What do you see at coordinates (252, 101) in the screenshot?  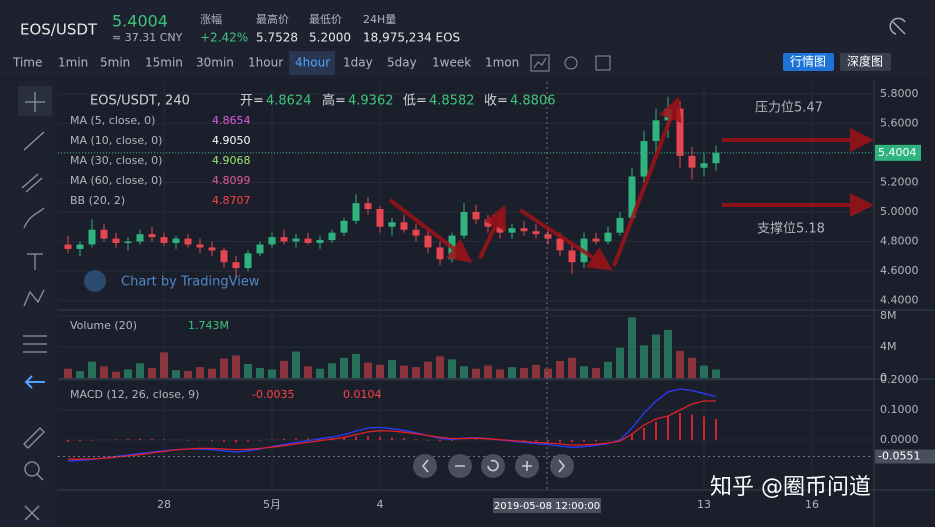 I see `ohlc-label: 开=` at bounding box center [252, 101].